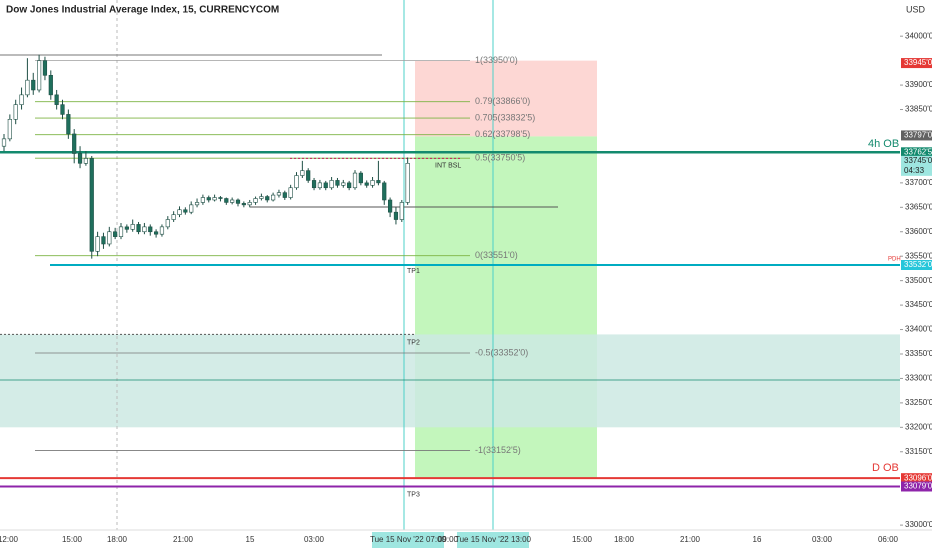 This screenshot has height=550, width=932. What do you see at coordinates (822, 539) in the screenshot?
I see `x-tick-label: 03:00` at bounding box center [822, 539].